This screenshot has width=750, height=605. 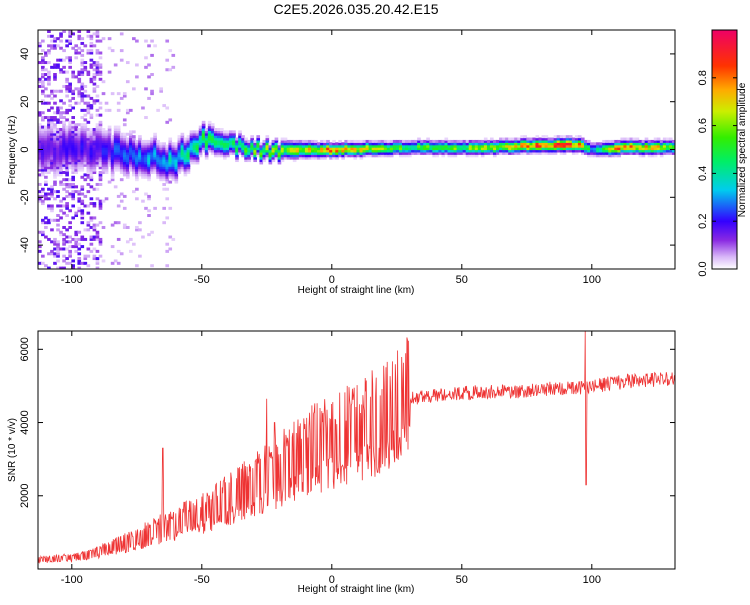 What do you see at coordinates (703, 125) in the screenshot?
I see `colorbar-tick-label: 0.6` at bounding box center [703, 125].